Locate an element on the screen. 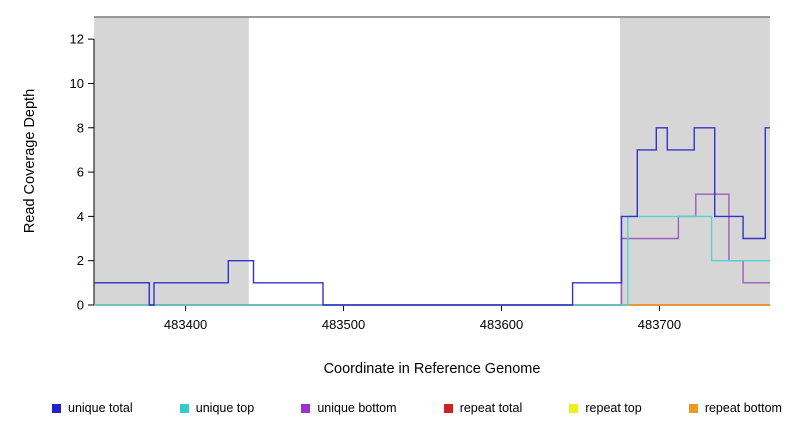 Image resolution: width=792 pixels, height=432 pixels. y-tick-label: 2 is located at coordinates (80, 260).